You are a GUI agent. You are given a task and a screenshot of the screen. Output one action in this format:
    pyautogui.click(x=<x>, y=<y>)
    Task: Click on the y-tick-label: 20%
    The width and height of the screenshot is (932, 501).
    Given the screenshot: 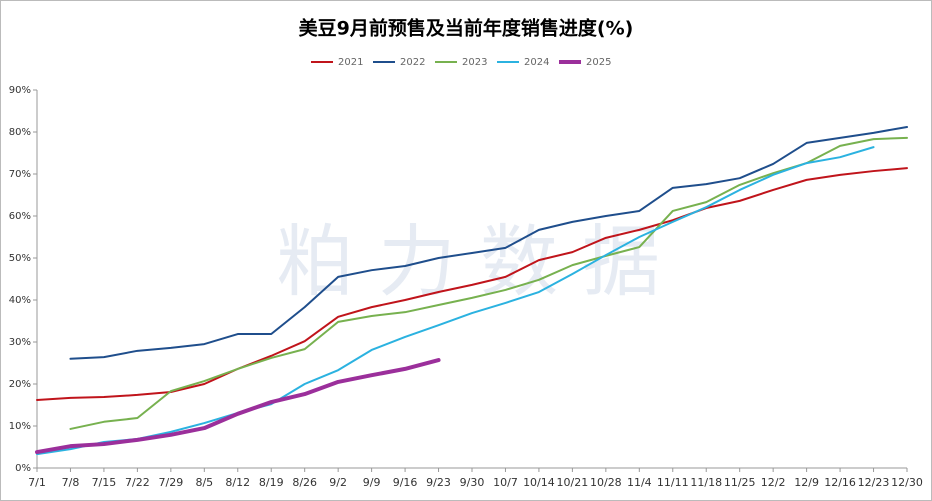 What is the action you would take?
    pyautogui.click(x=20, y=384)
    